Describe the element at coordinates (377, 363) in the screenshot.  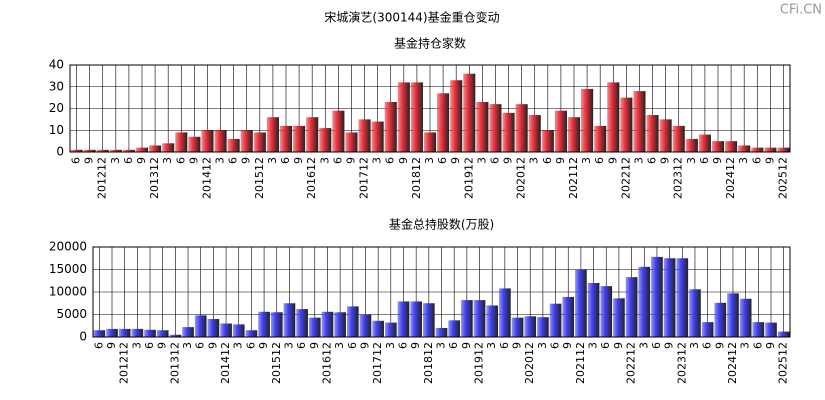
I see `x-tick-label: 201712` at that location.